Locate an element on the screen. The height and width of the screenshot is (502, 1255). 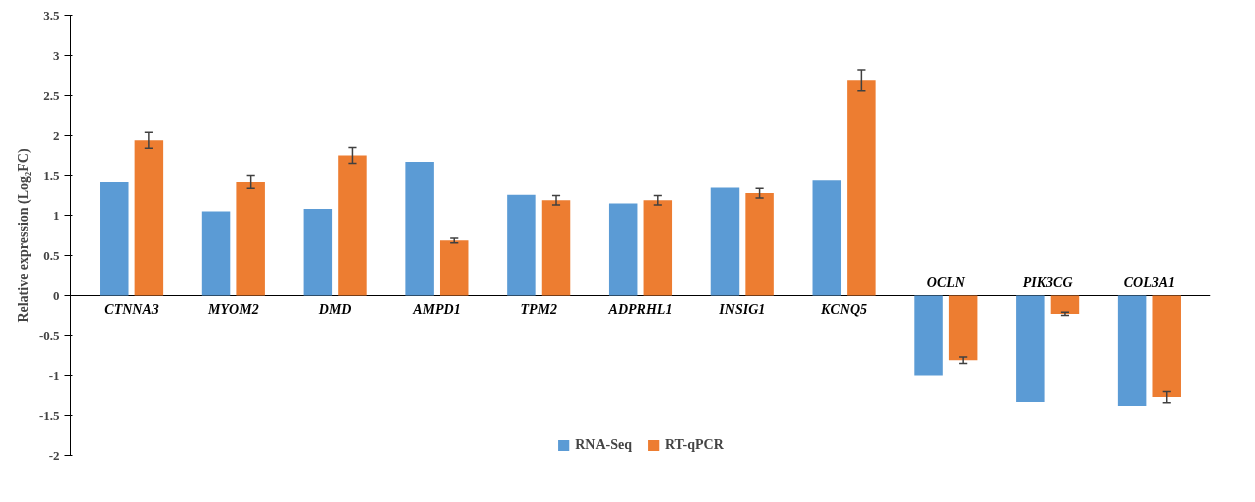
y-tick-label: 0.5 is located at coordinates (51, 255).